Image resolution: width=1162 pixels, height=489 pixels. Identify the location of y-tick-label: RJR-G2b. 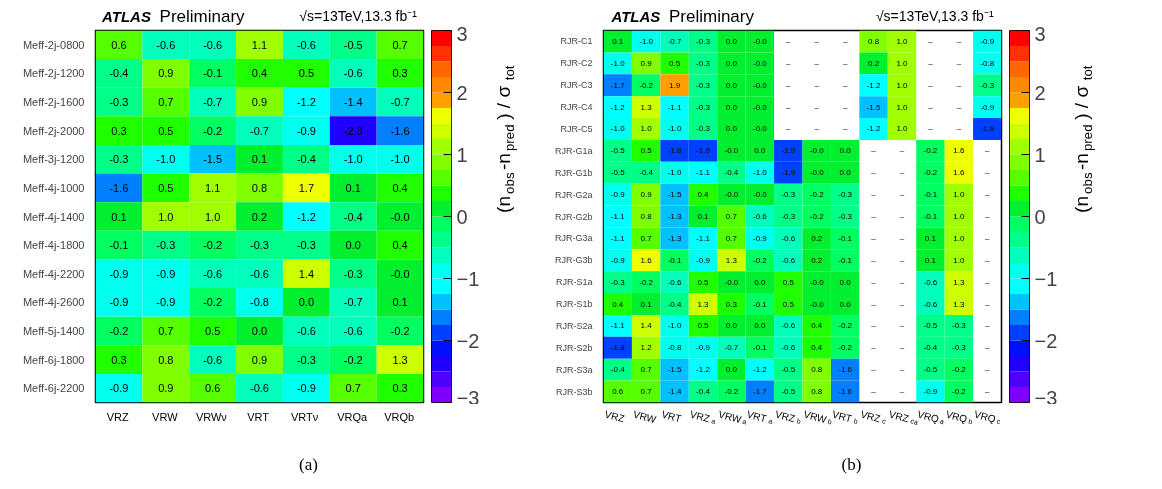
(573, 216).